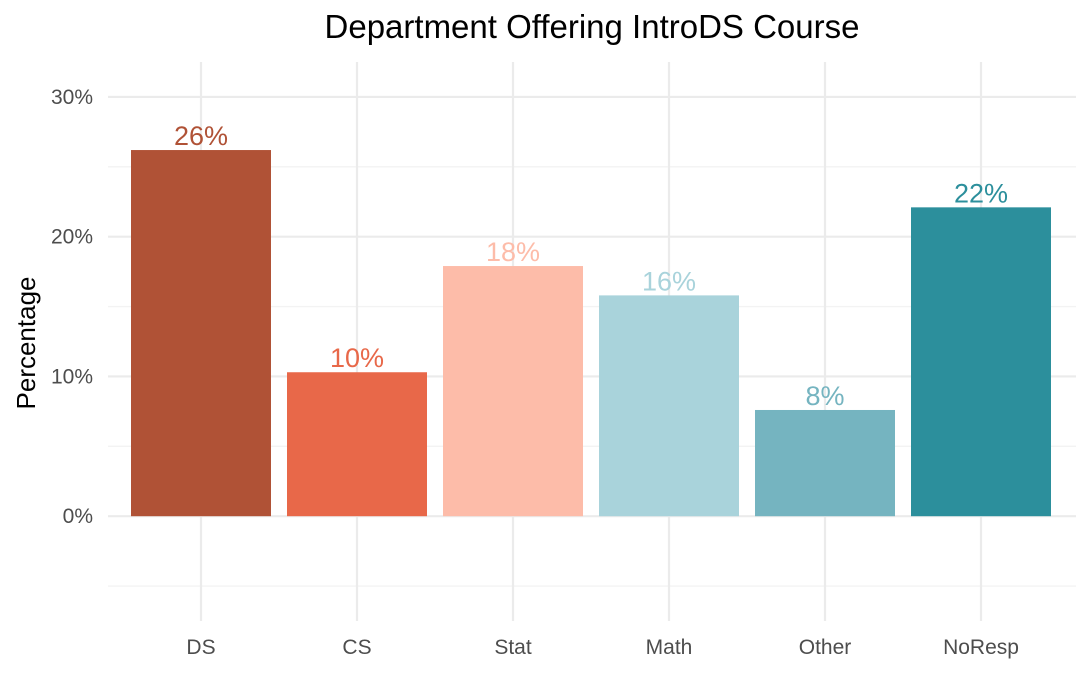  What do you see at coordinates (513, 391) in the screenshot?
I see `bar-stat` at bounding box center [513, 391].